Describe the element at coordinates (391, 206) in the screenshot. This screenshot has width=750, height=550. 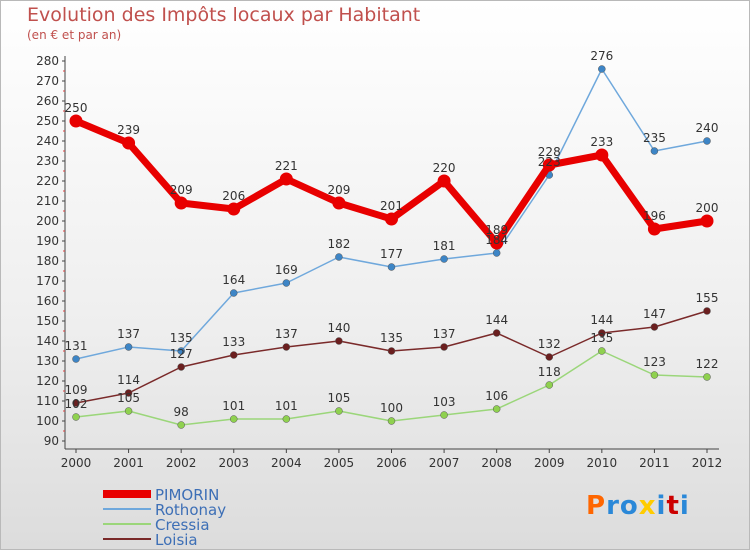
I see `data-label-pimorin: 201` at that location.